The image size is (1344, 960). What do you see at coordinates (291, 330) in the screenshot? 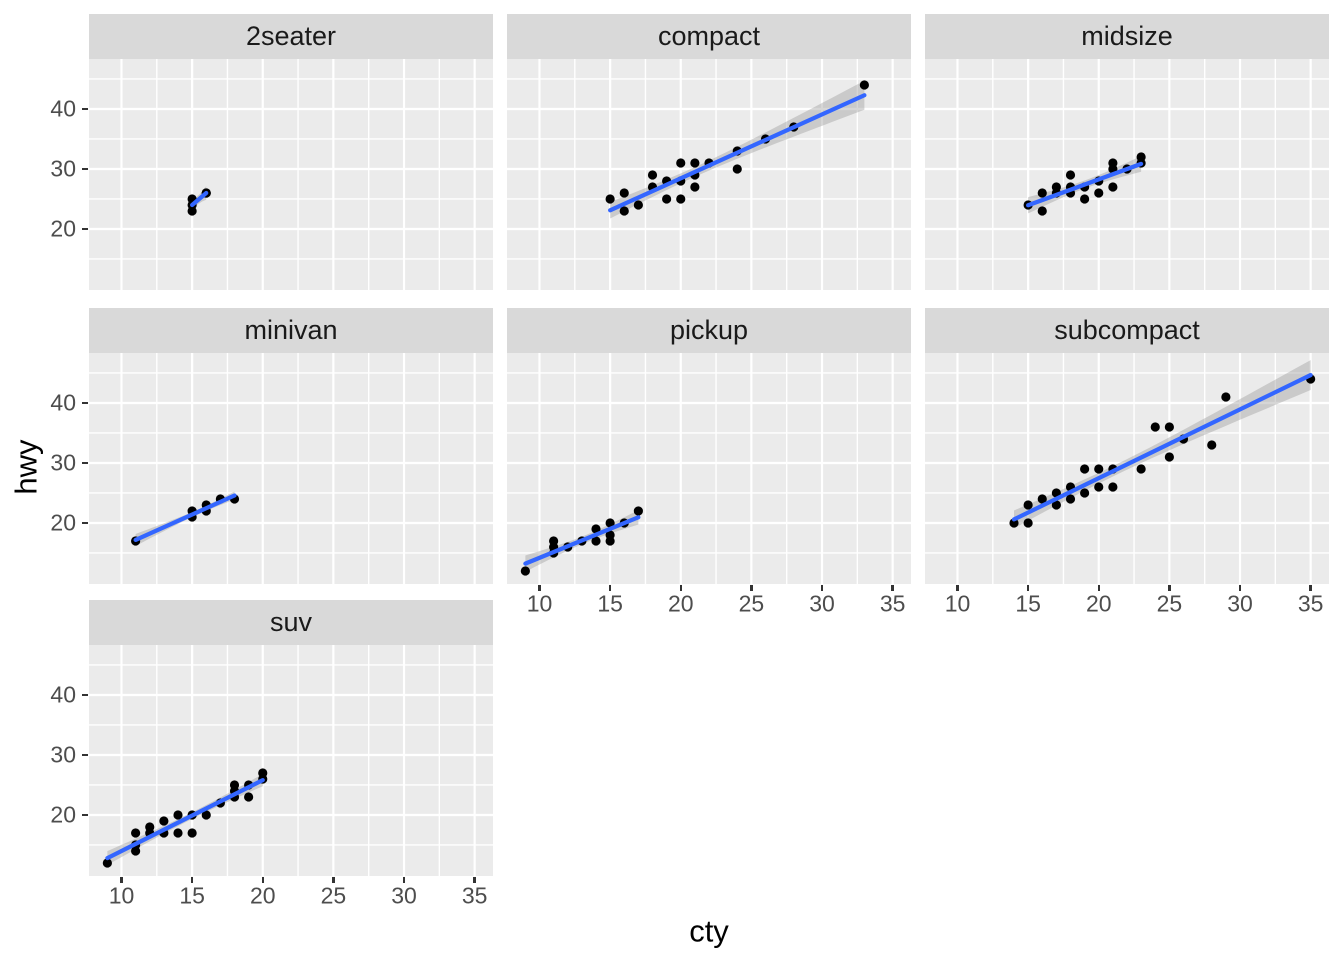
I see `facet-strip-label: minivan` at bounding box center [291, 330].